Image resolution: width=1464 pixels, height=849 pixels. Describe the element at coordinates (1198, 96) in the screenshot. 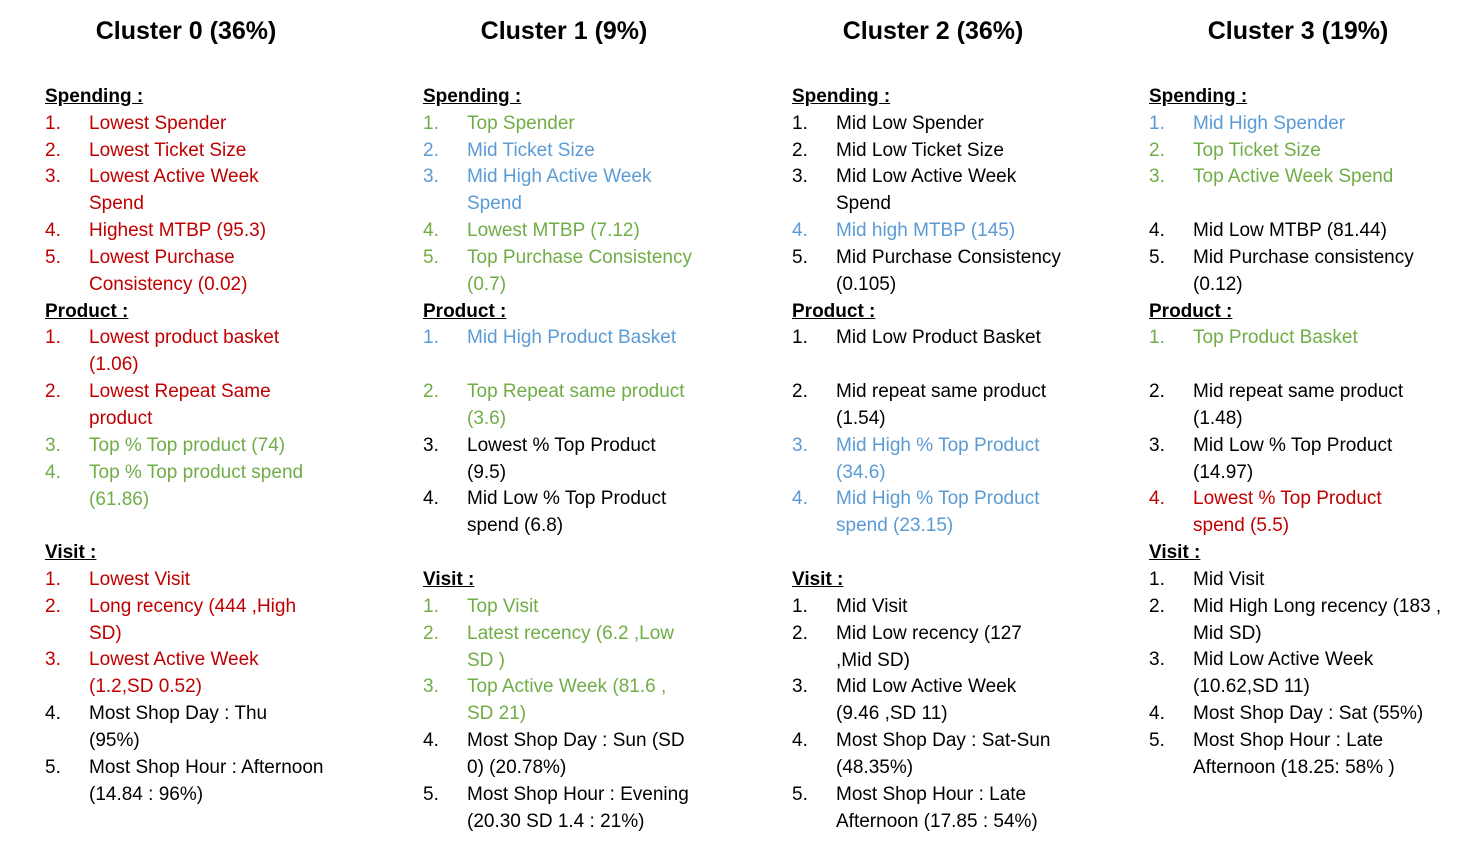

I see `cluster-3-spending-heading: Spending :` at that location.